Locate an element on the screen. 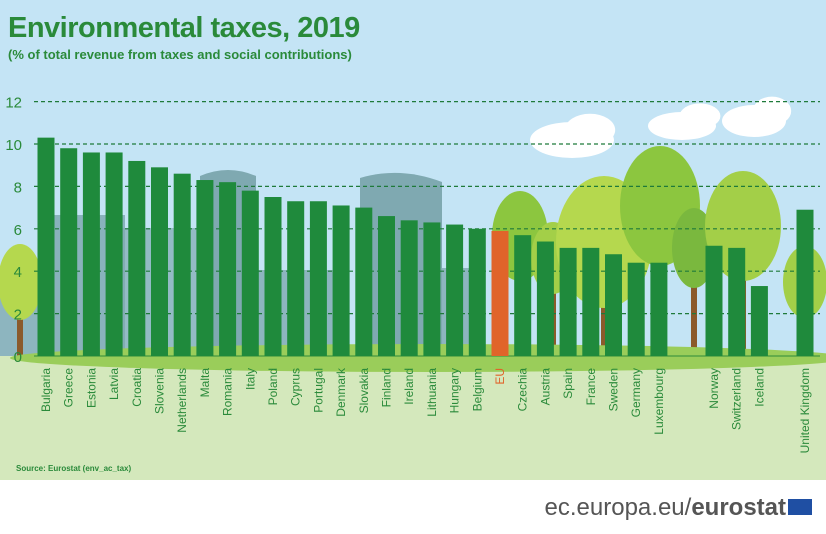 This screenshot has width=826, height=534. x-tick-label: Netherlands is located at coordinates (182, 400).